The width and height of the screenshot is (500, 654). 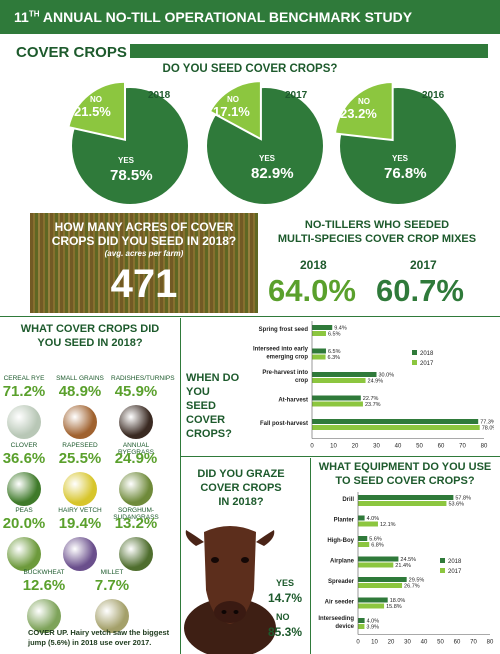 I want to click on crop-name: CLOVER, so click(x=24, y=445).